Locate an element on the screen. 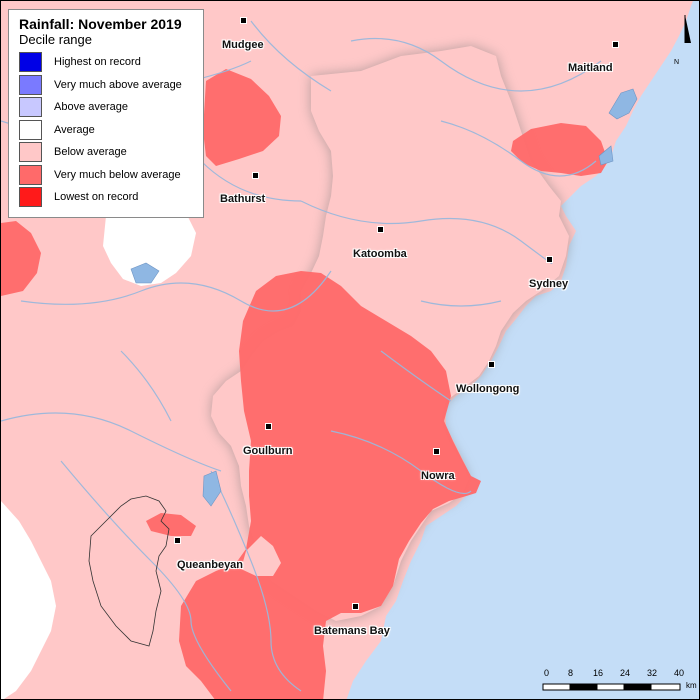 Image resolution: width=700 pixels, height=700 pixels. scale-tick-32: 32 is located at coordinates (652, 673).